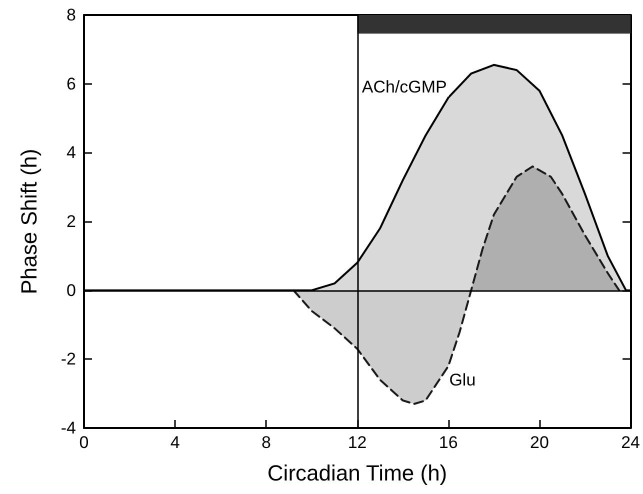 The width and height of the screenshot is (643, 494). Describe the element at coordinates (71, 15) in the screenshot. I see `y-tick-label: 8` at that location.